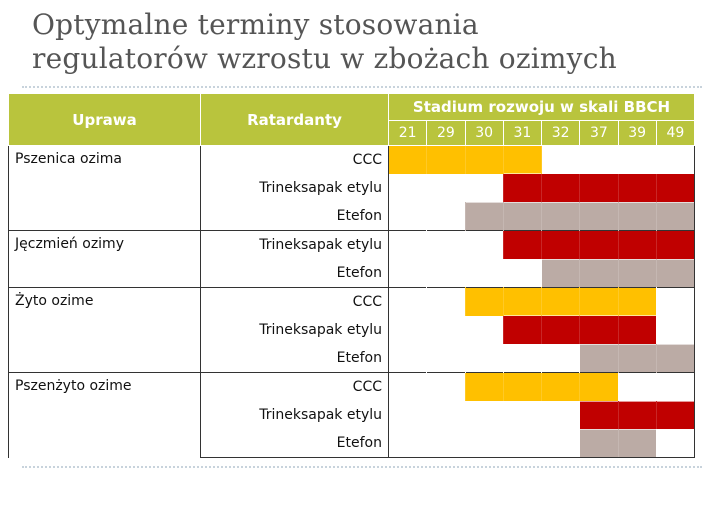 Image resolution: width=720 pixels, height=526 pixels. What do you see at coordinates (522, 133) in the screenshot?
I see `stage-header: 31` at bounding box center [522, 133].